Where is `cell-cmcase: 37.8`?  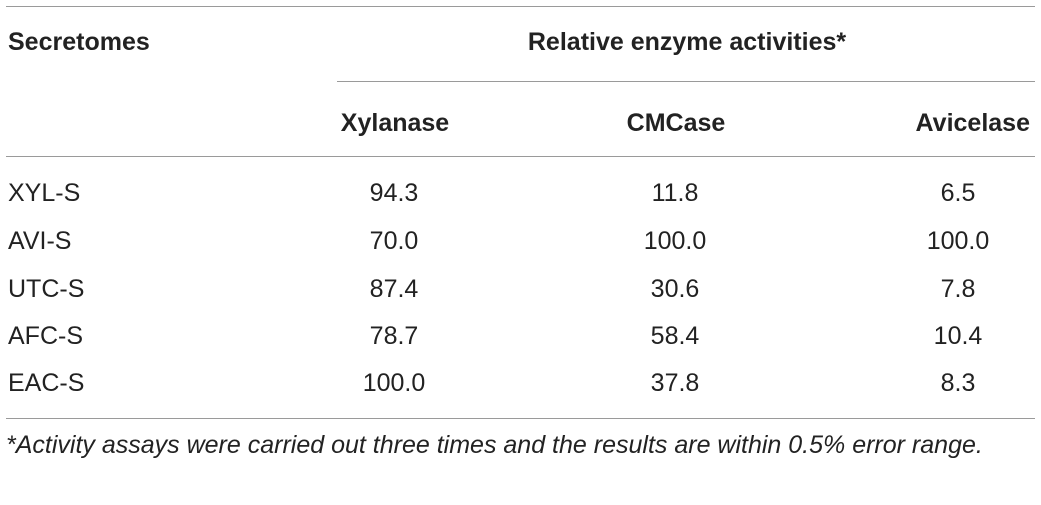
cell-cmcase: 37.8 is located at coordinates (675, 383).